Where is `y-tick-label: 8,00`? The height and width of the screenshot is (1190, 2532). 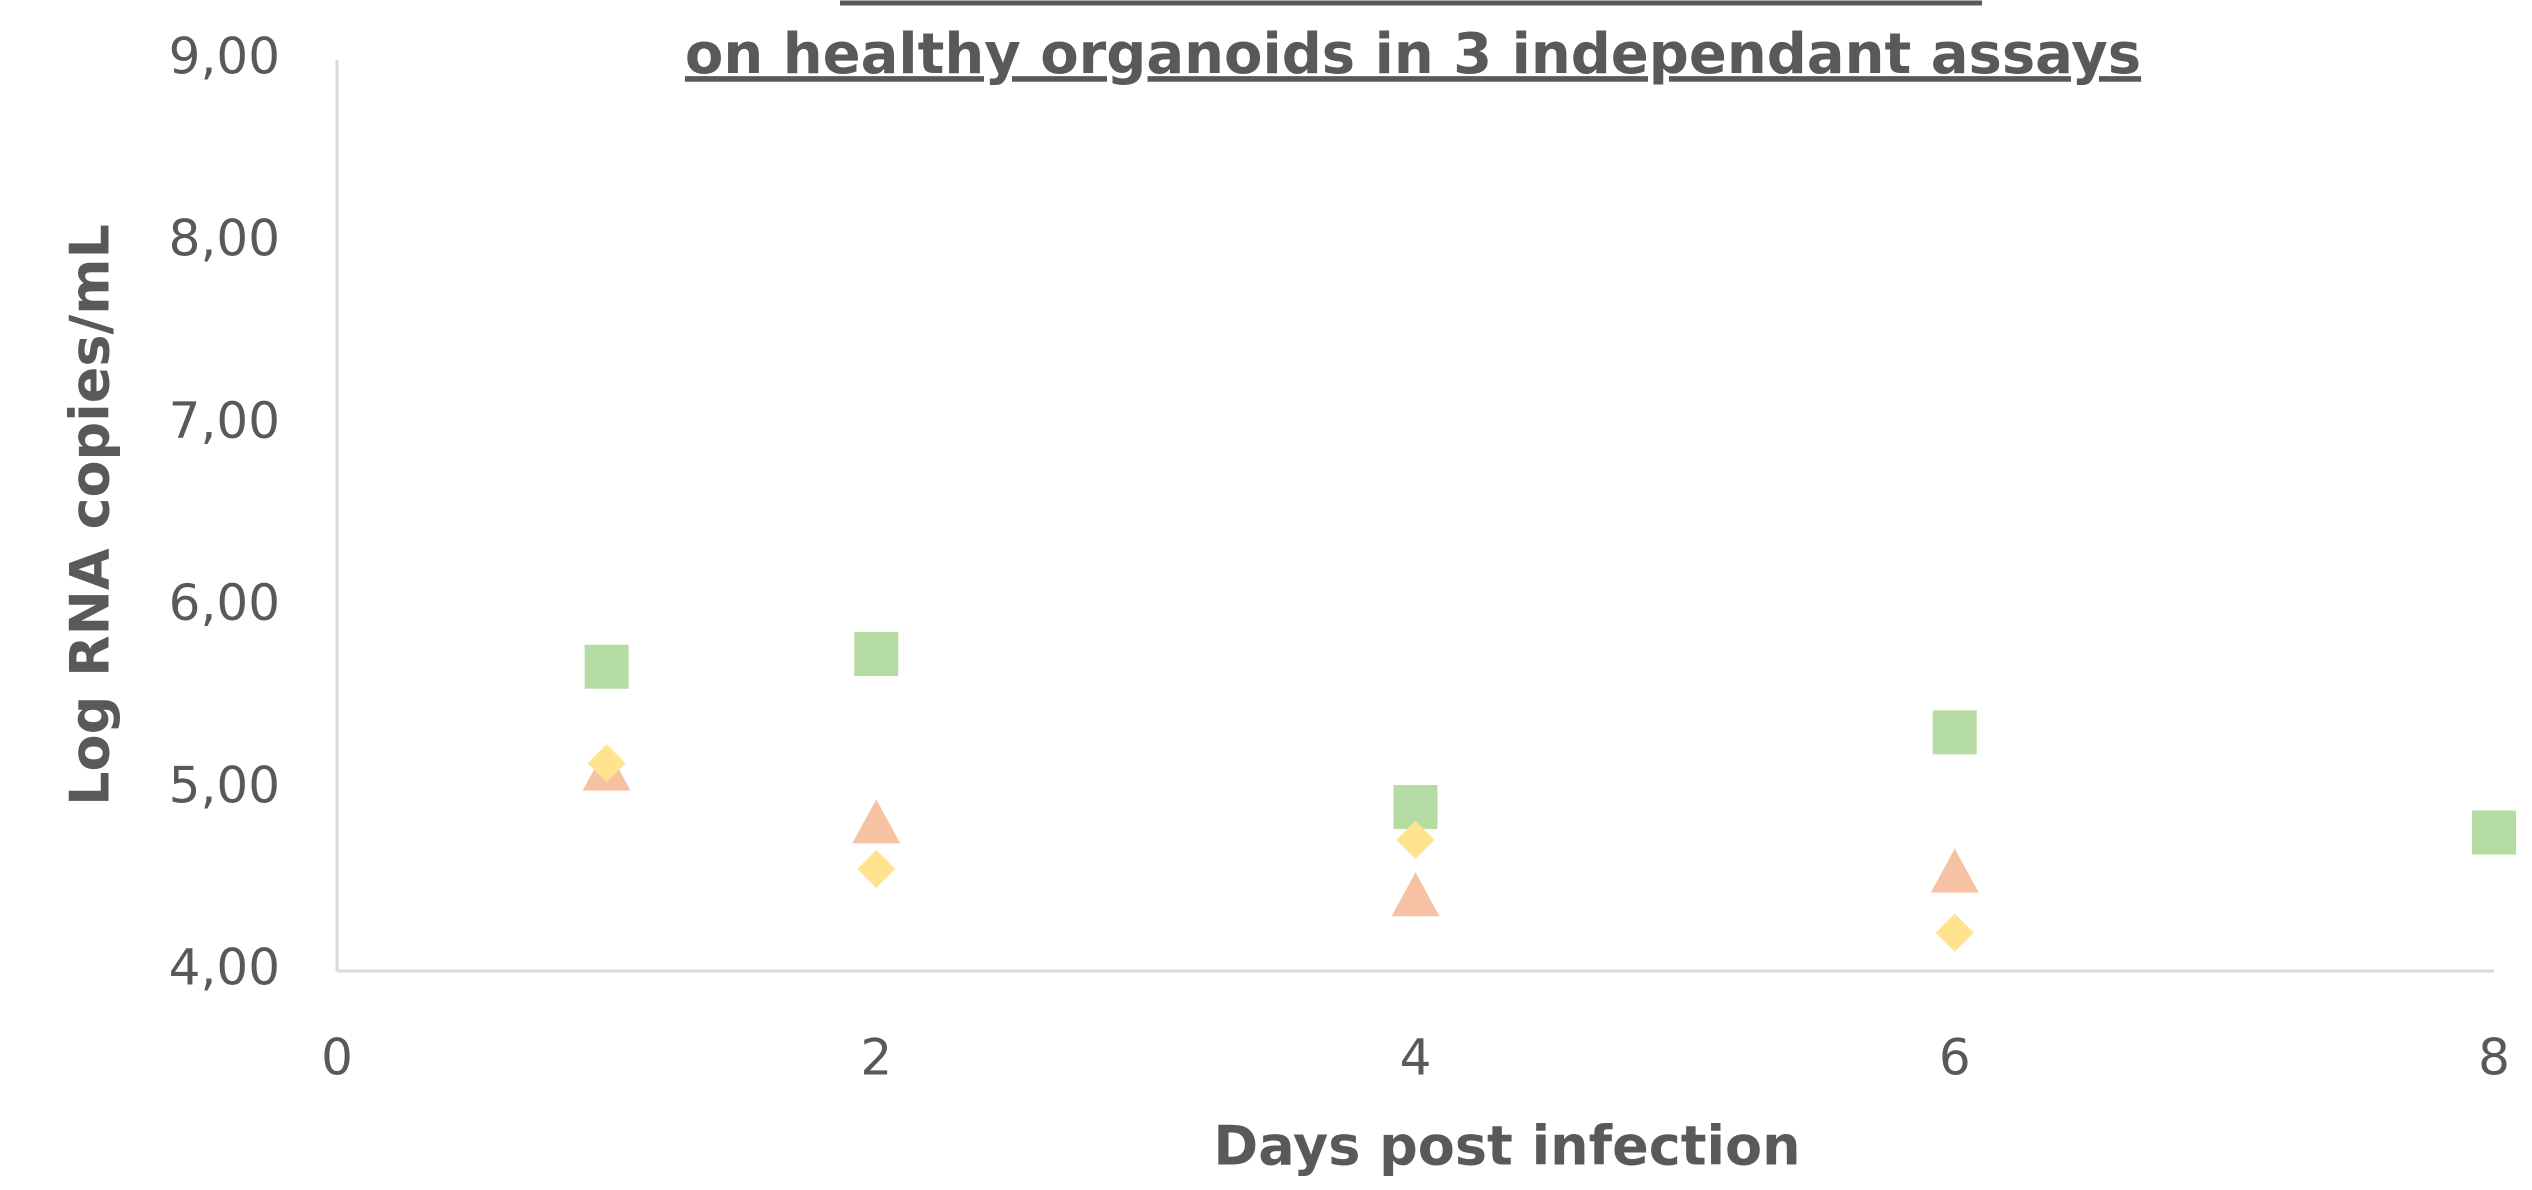 y-tick-label: 8,00 is located at coordinates (224, 239).